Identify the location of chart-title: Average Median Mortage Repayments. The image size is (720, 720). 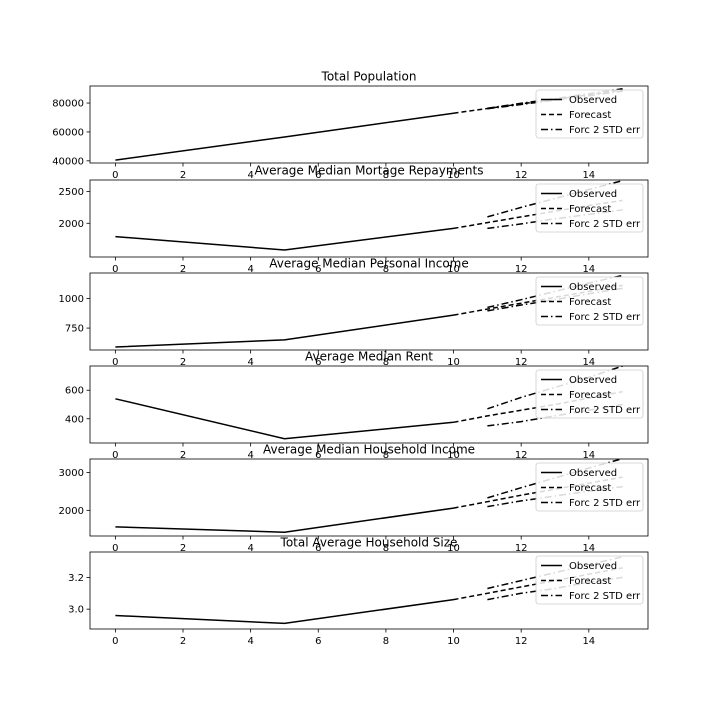
(369, 171).